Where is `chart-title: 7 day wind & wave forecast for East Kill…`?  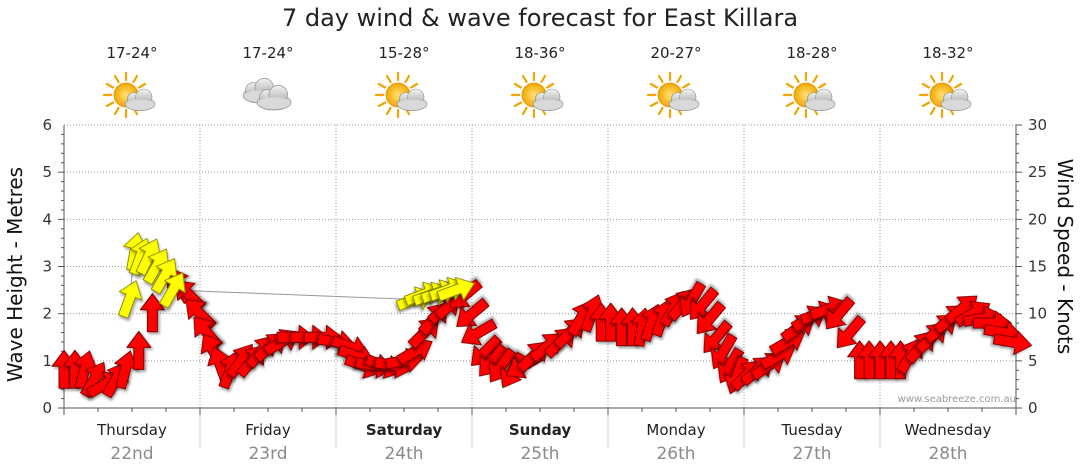
chart-title: 7 day wind & wave forecast for East Kill… is located at coordinates (540, 18).